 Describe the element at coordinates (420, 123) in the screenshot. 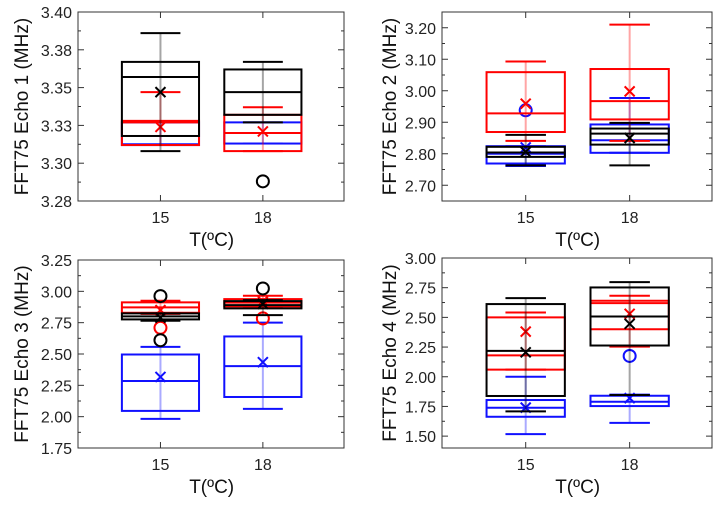

I see `y-tick-label: 2.90` at that location.